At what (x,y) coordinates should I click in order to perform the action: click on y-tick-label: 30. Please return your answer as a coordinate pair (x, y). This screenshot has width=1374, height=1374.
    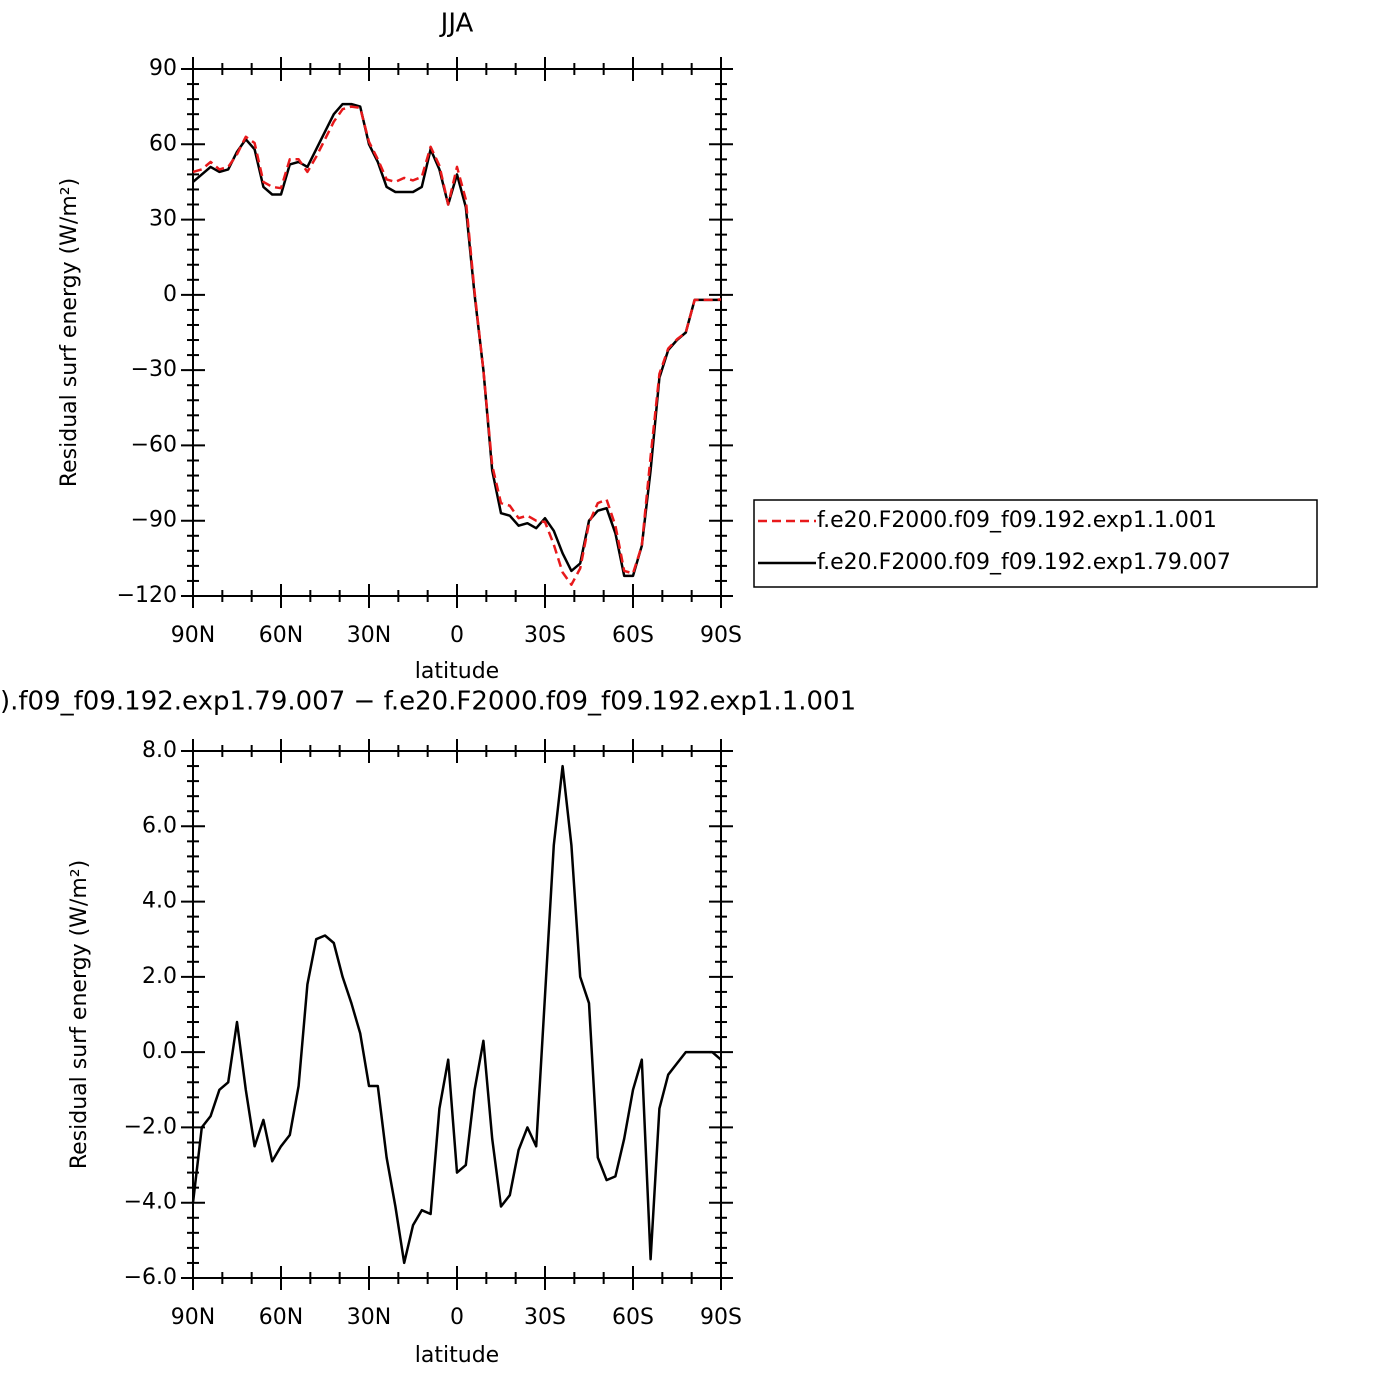
    Looking at the image, I should click on (163, 219).